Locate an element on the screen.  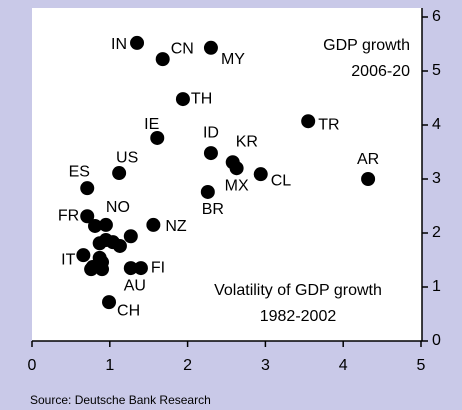
point-label: FI is located at coordinates (158, 267).